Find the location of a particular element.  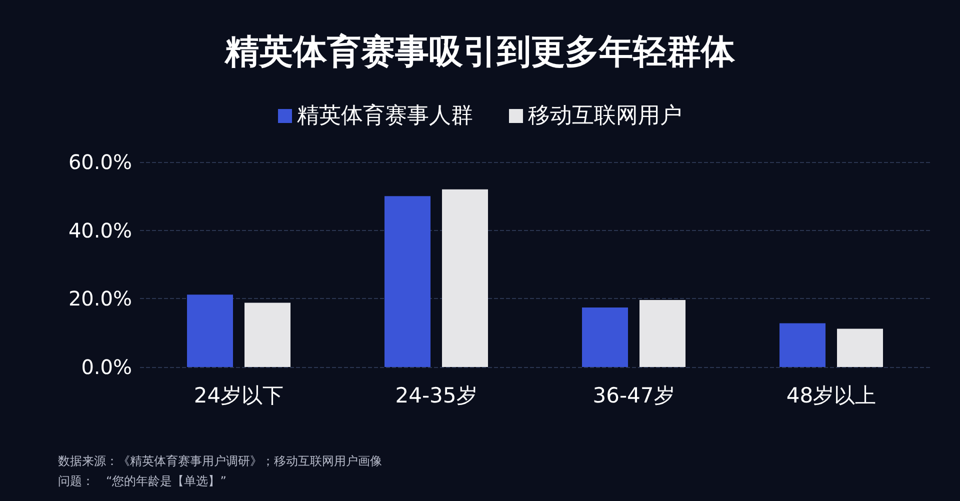

chart-title: 精英体育赛事吸引到更多年轻群体 is located at coordinates (480, 52).